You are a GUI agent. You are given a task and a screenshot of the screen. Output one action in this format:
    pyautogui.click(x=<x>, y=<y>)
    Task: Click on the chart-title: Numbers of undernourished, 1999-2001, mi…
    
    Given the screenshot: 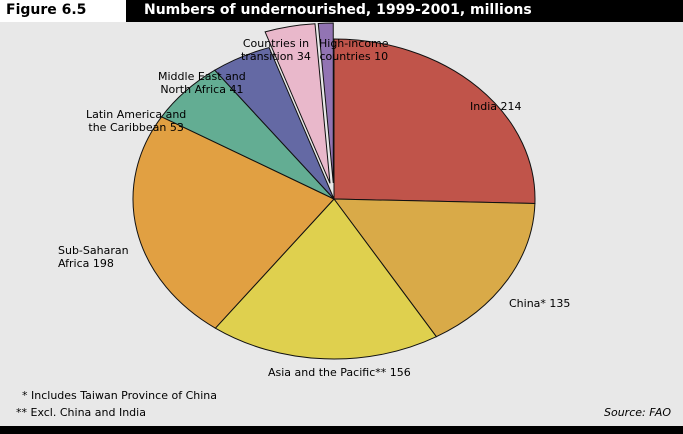 What is the action you would take?
    pyautogui.click(x=338, y=10)
    